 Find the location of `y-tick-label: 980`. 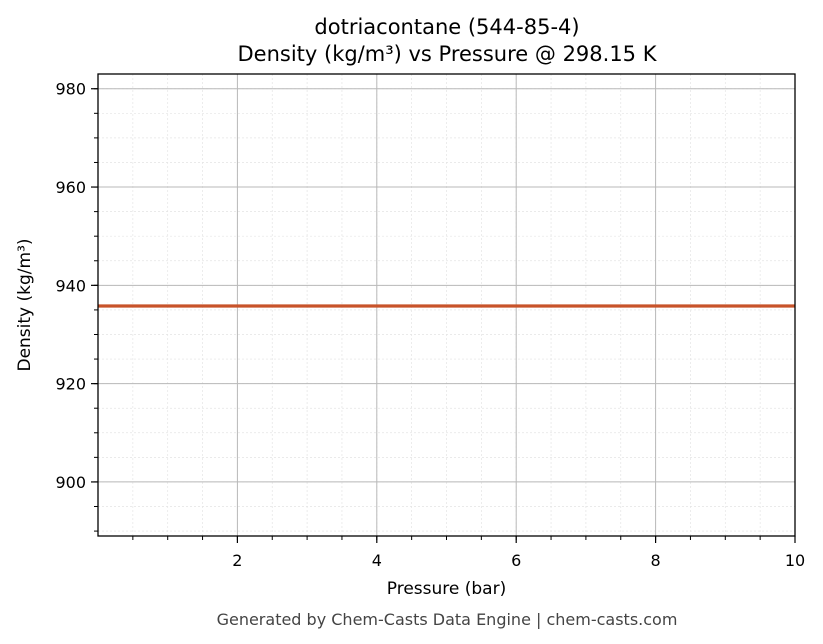

y-tick-label: 980 is located at coordinates (70, 89).